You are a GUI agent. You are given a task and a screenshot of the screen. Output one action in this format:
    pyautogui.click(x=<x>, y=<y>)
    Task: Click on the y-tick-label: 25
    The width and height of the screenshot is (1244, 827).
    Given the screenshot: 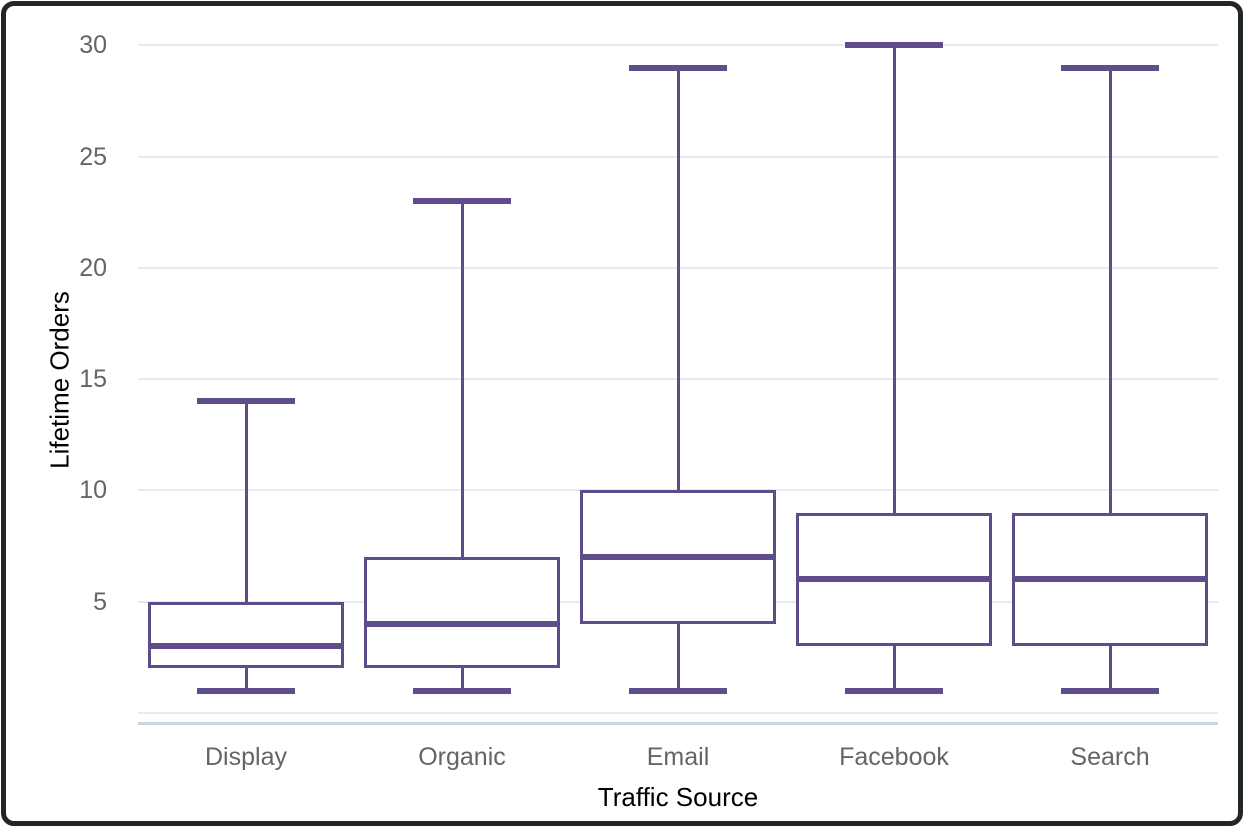 What is the action you would take?
    pyautogui.click(x=93, y=156)
    